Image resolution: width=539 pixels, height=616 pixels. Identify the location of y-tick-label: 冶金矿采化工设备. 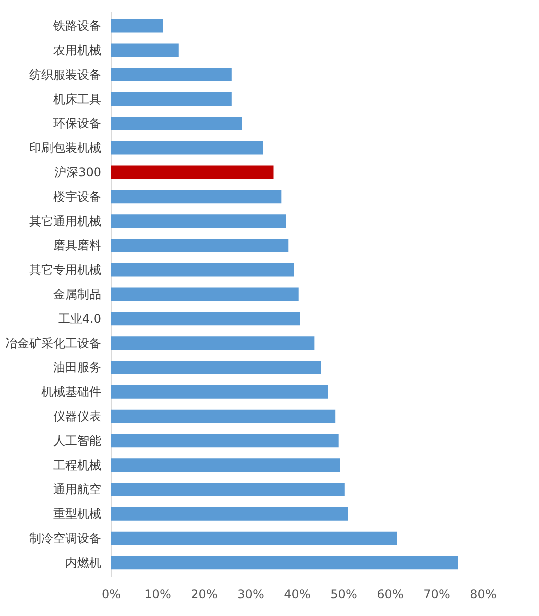
(54, 343).